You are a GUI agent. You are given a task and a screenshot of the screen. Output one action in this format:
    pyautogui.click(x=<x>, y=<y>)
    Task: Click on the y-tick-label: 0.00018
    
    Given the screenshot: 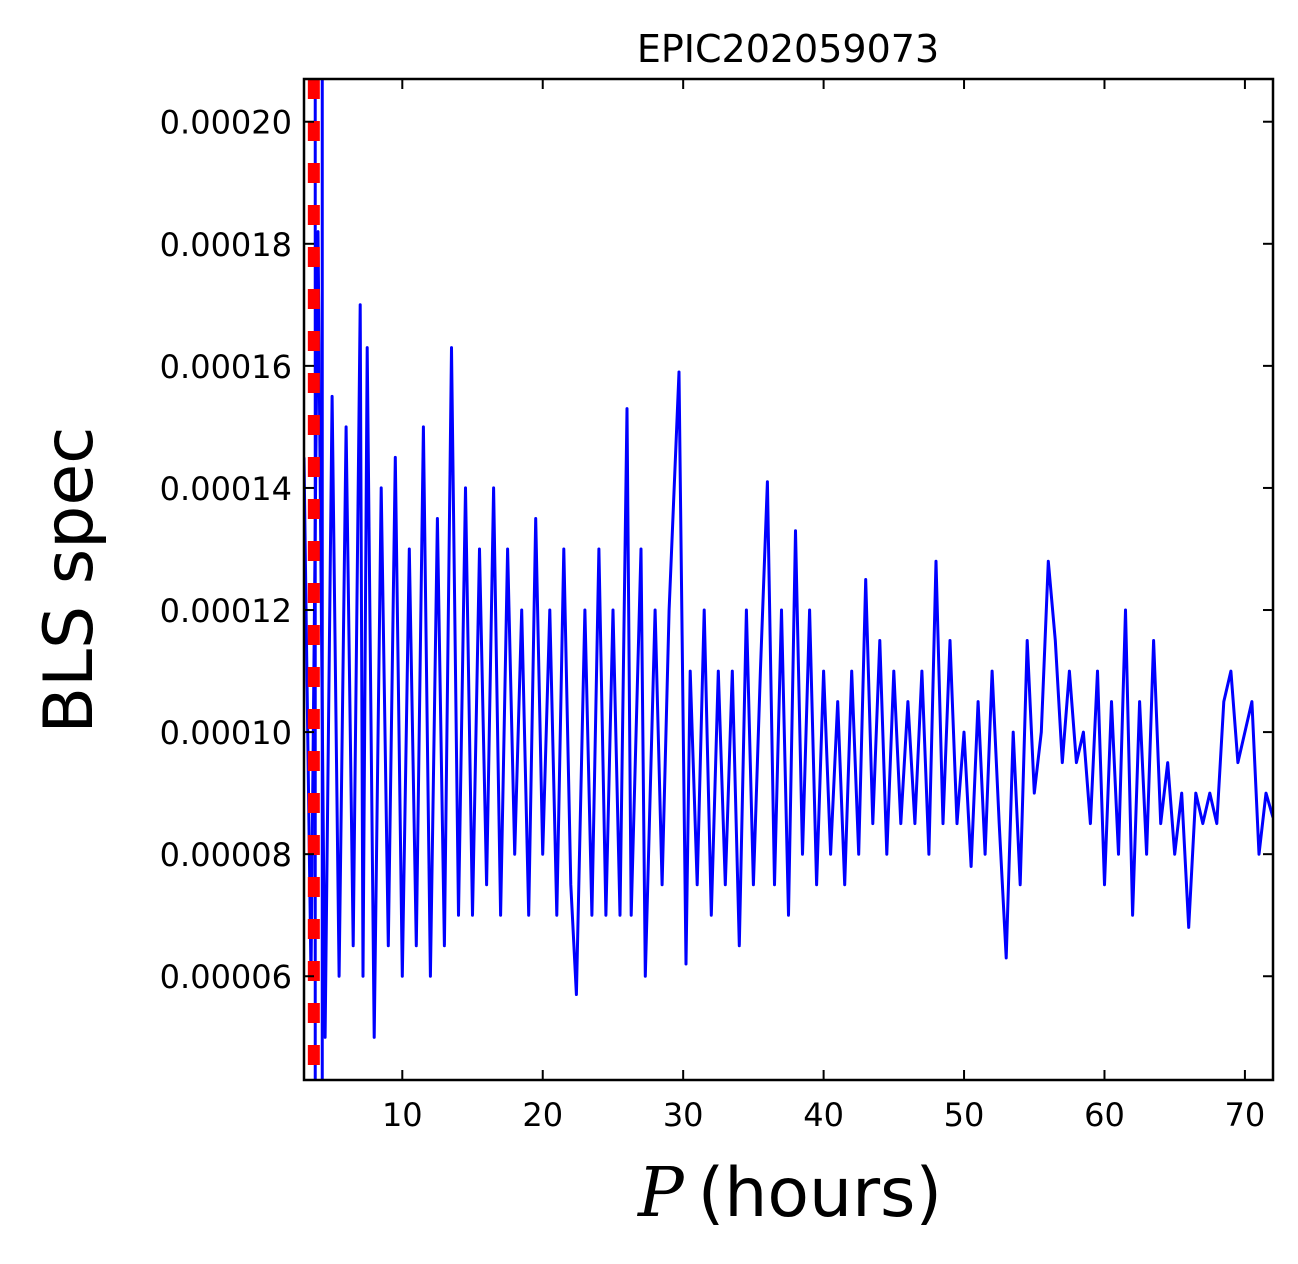 What is the action you would take?
    pyautogui.click(x=226, y=245)
    